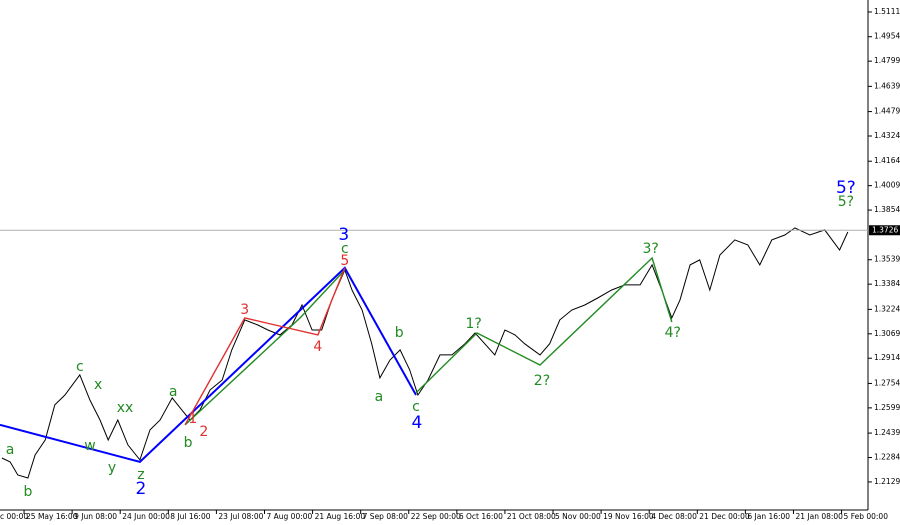  What do you see at coordinates (52, 516) in the screenshot?
I see `x-tick-label: 25 May 16:00` at bounding box center [52, 516].